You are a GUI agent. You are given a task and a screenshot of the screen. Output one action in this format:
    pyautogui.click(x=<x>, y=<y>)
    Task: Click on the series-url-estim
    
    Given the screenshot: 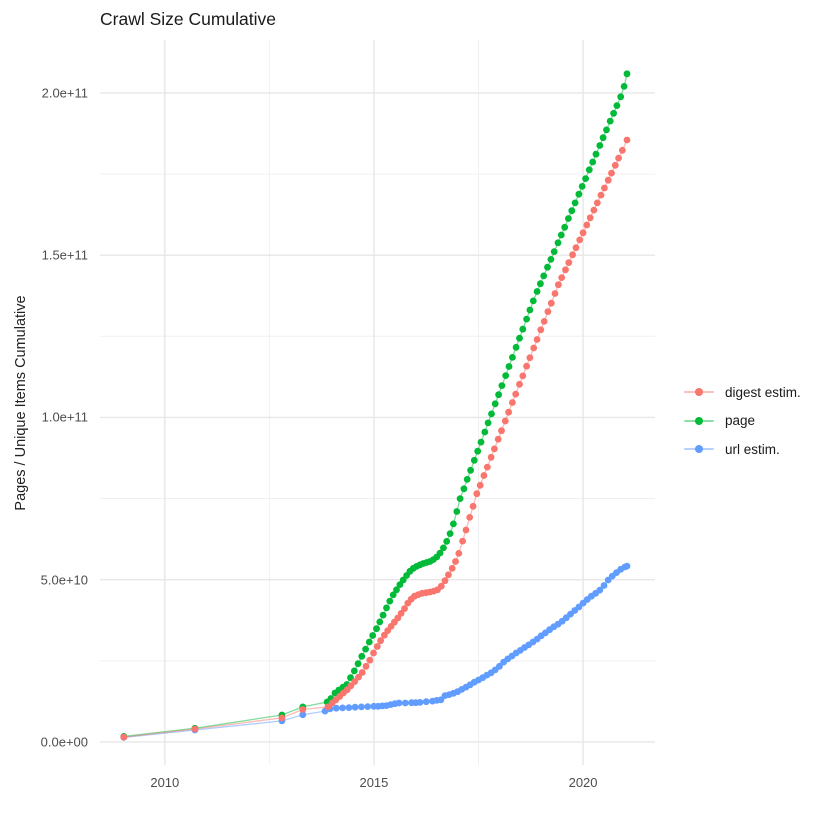 What is the action you would take?
    pyautogui.click(x=375, y=651)
    